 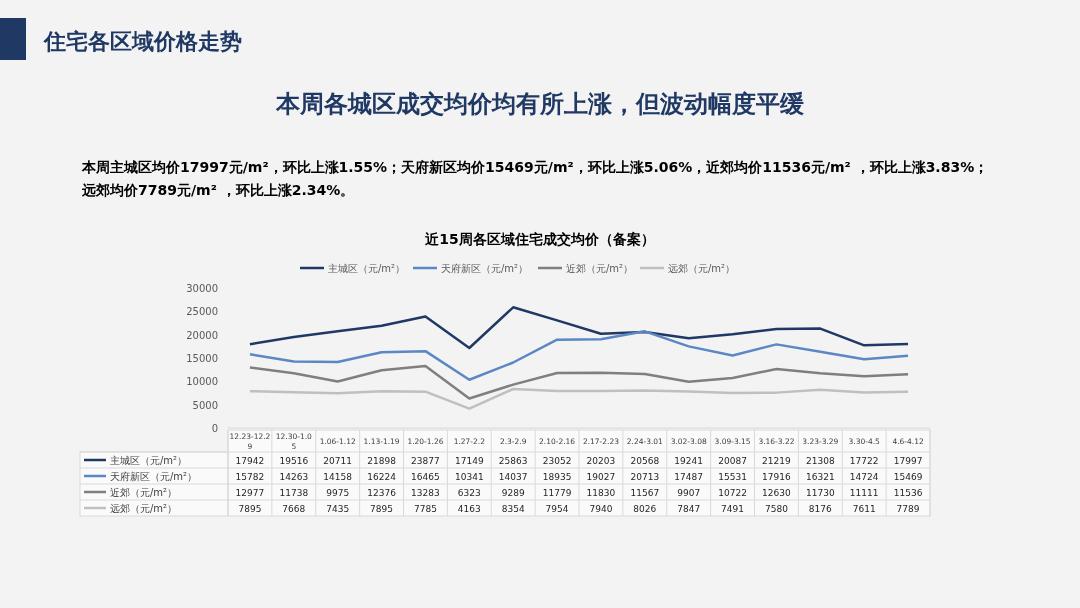 I want to click on data-label: 14724, so click(x=864, y=476).